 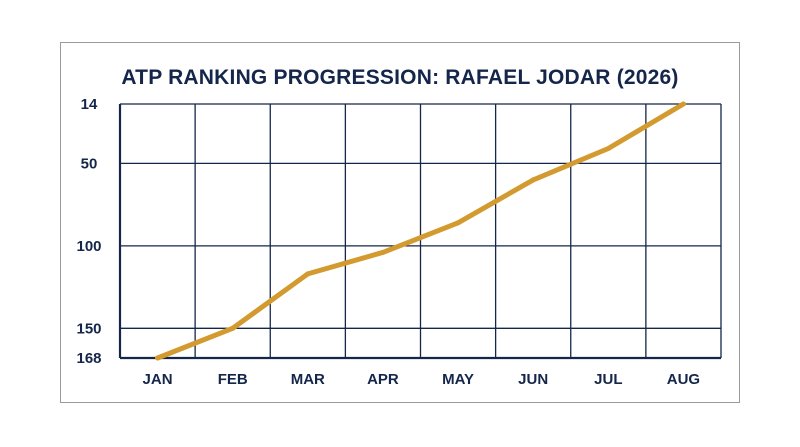 What do you see at coordinates (458, 379) in the screenshot?
I see `x-tick-label: MAY` at bounding box center [458, 379].